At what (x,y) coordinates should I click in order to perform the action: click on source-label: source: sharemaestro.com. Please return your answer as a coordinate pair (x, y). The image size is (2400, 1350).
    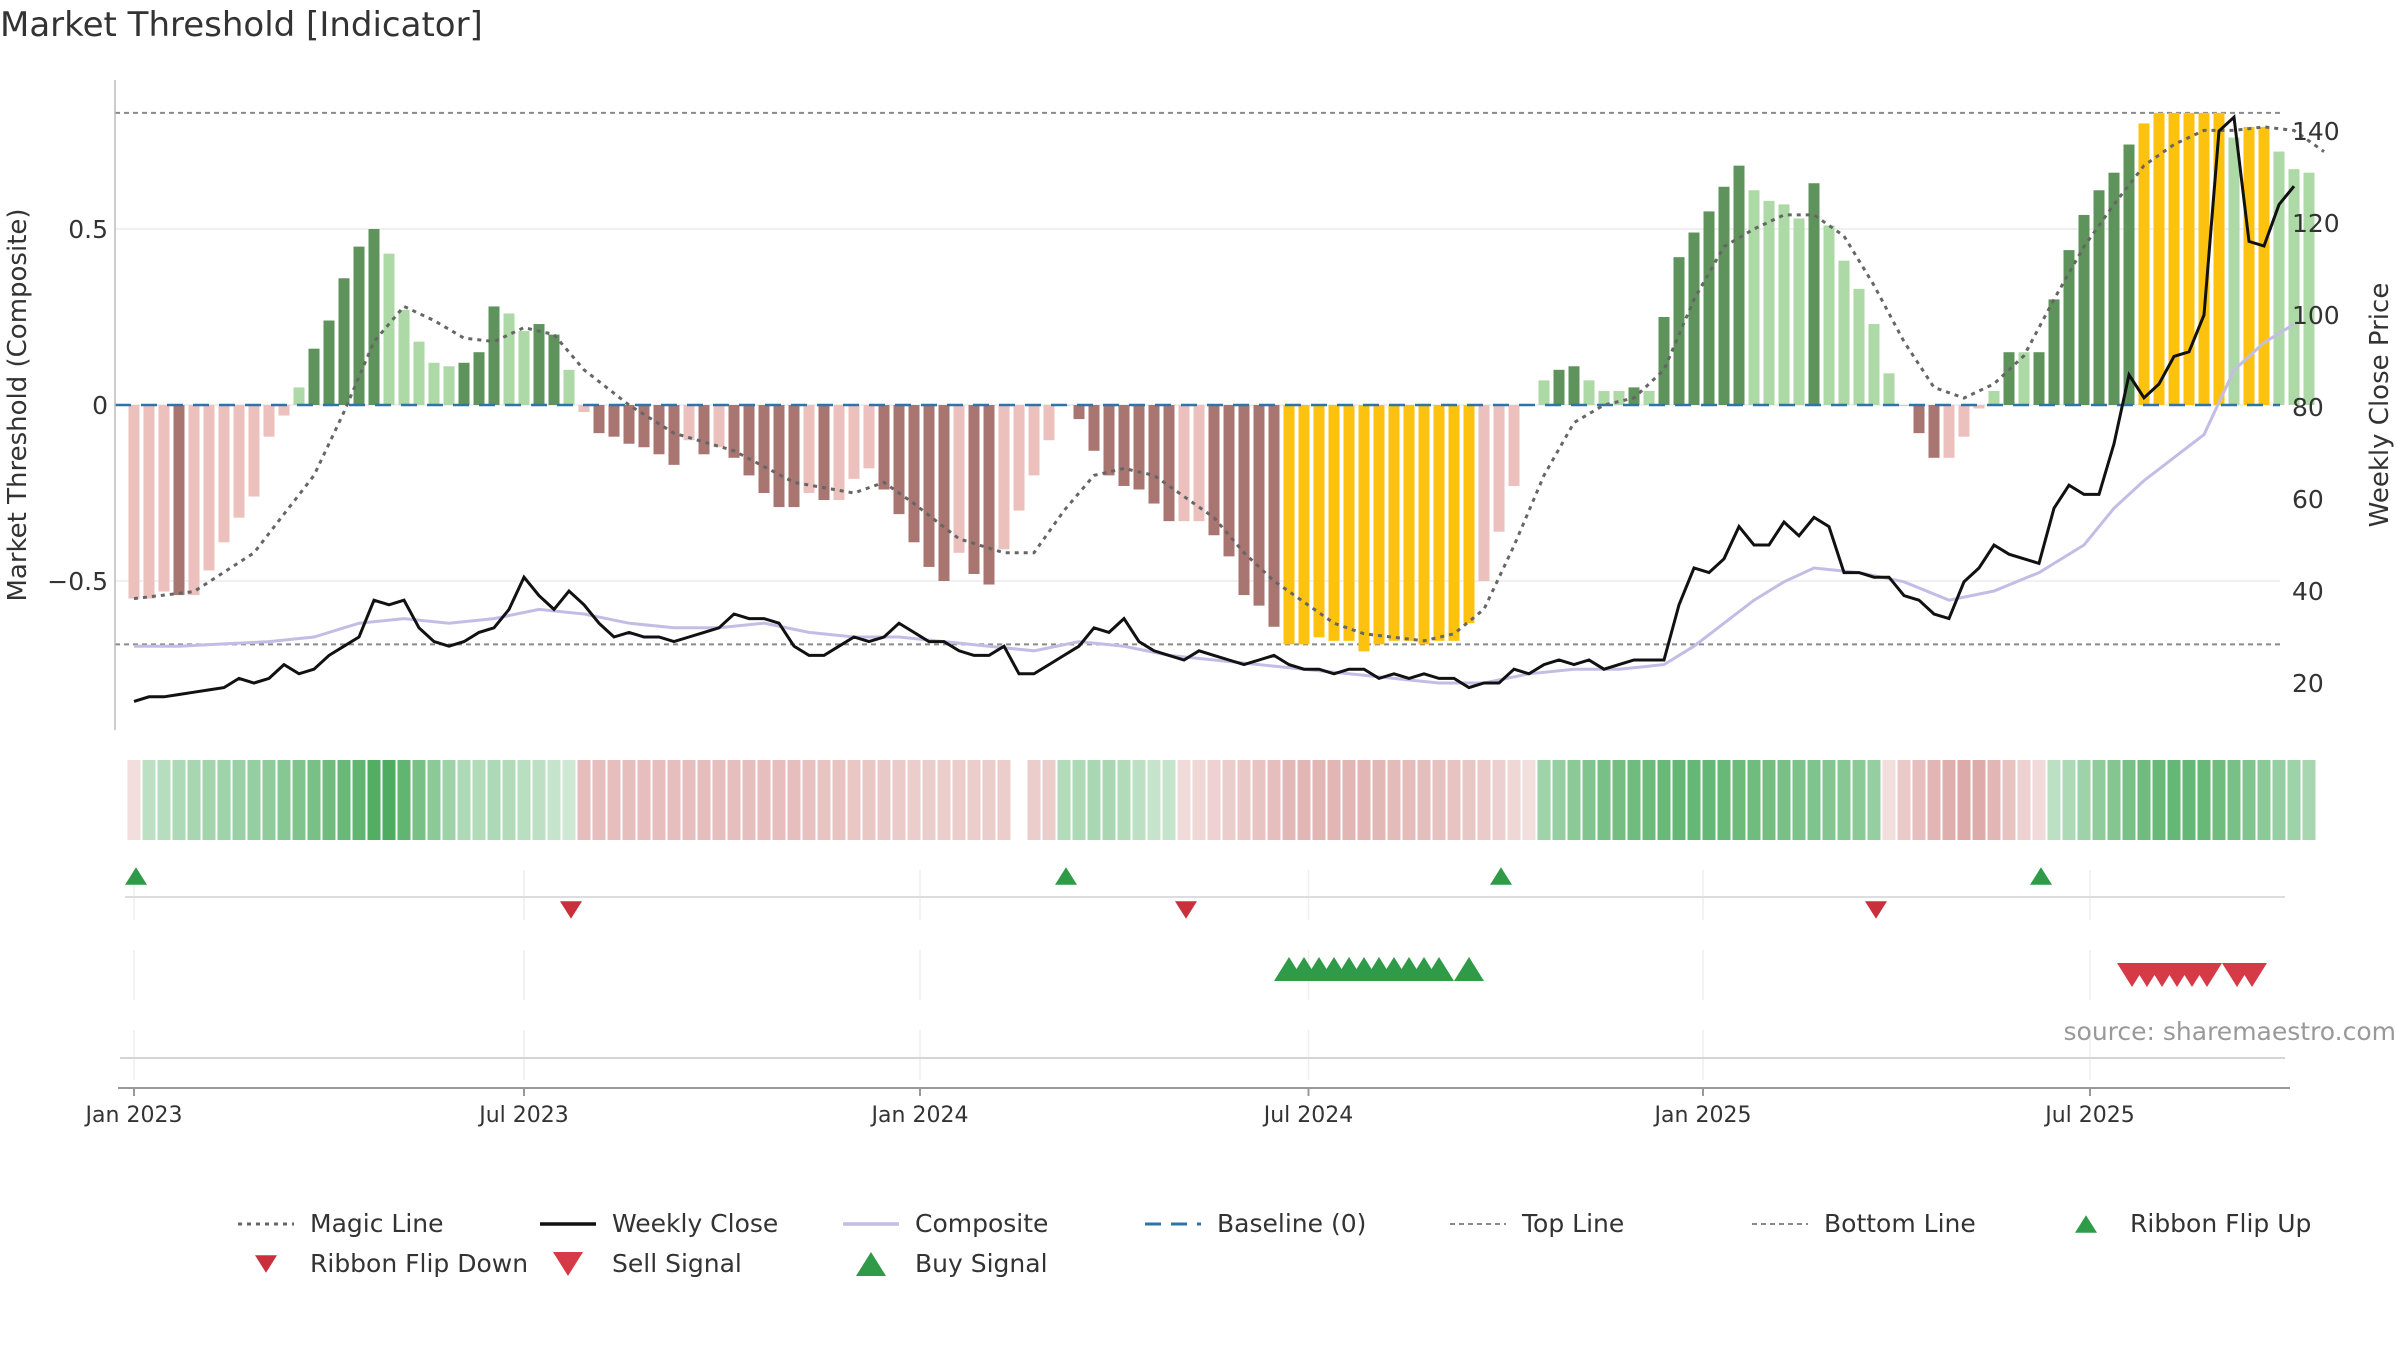
    Looking at the image, I should click on (2230, 1031).